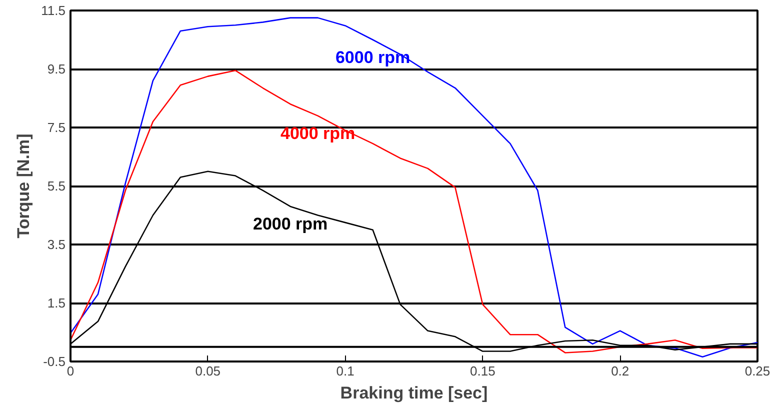 The height and width of the screenshot is (405, 779). Describe the element at coordinates (24, 186) in the screenshot. I see `y-axis-title: Torque [N.m]` at that location.